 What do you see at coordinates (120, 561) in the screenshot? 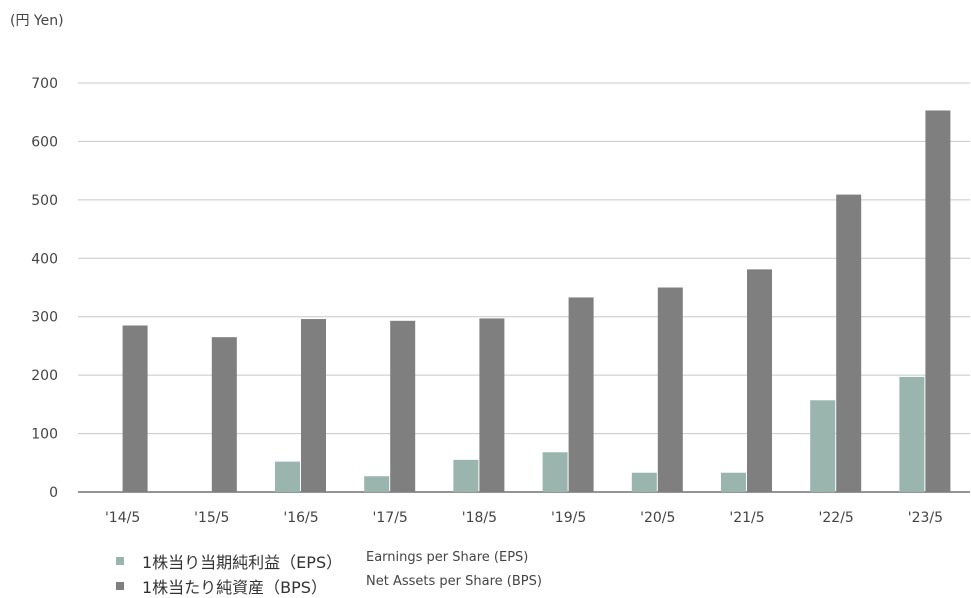
I see `legend-swatch-eps` at bounding box center [120, 561].